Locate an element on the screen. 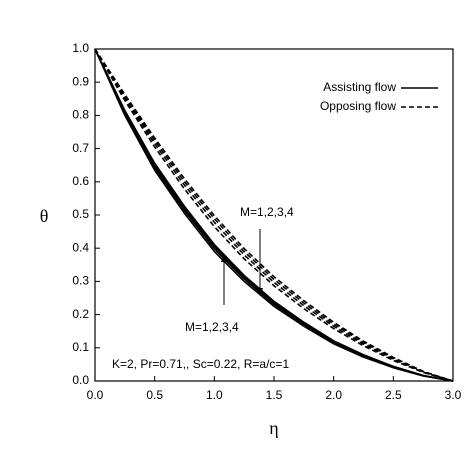 The height and width of the screenshot is (457, 474). x-tick-label: 1.0 is located at coordinates (214, 395).